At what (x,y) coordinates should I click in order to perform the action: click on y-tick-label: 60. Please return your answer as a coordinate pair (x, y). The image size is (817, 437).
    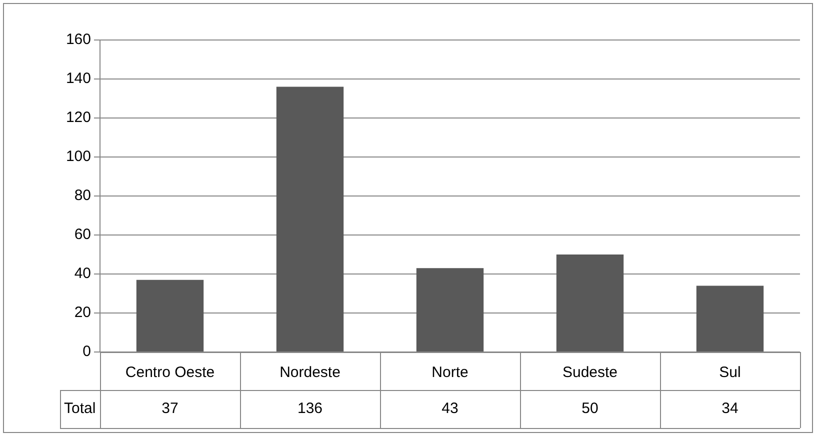
    Looking at the image, I should click on (82, 235).